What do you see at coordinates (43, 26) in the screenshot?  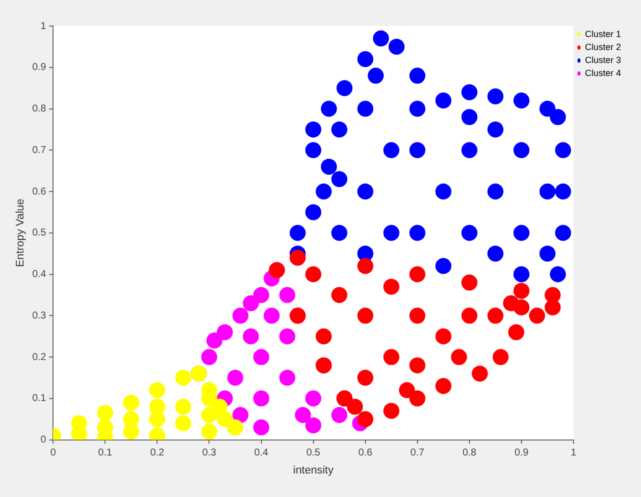 I see `y-tick-label: 1` at bounding box center [43, 26].